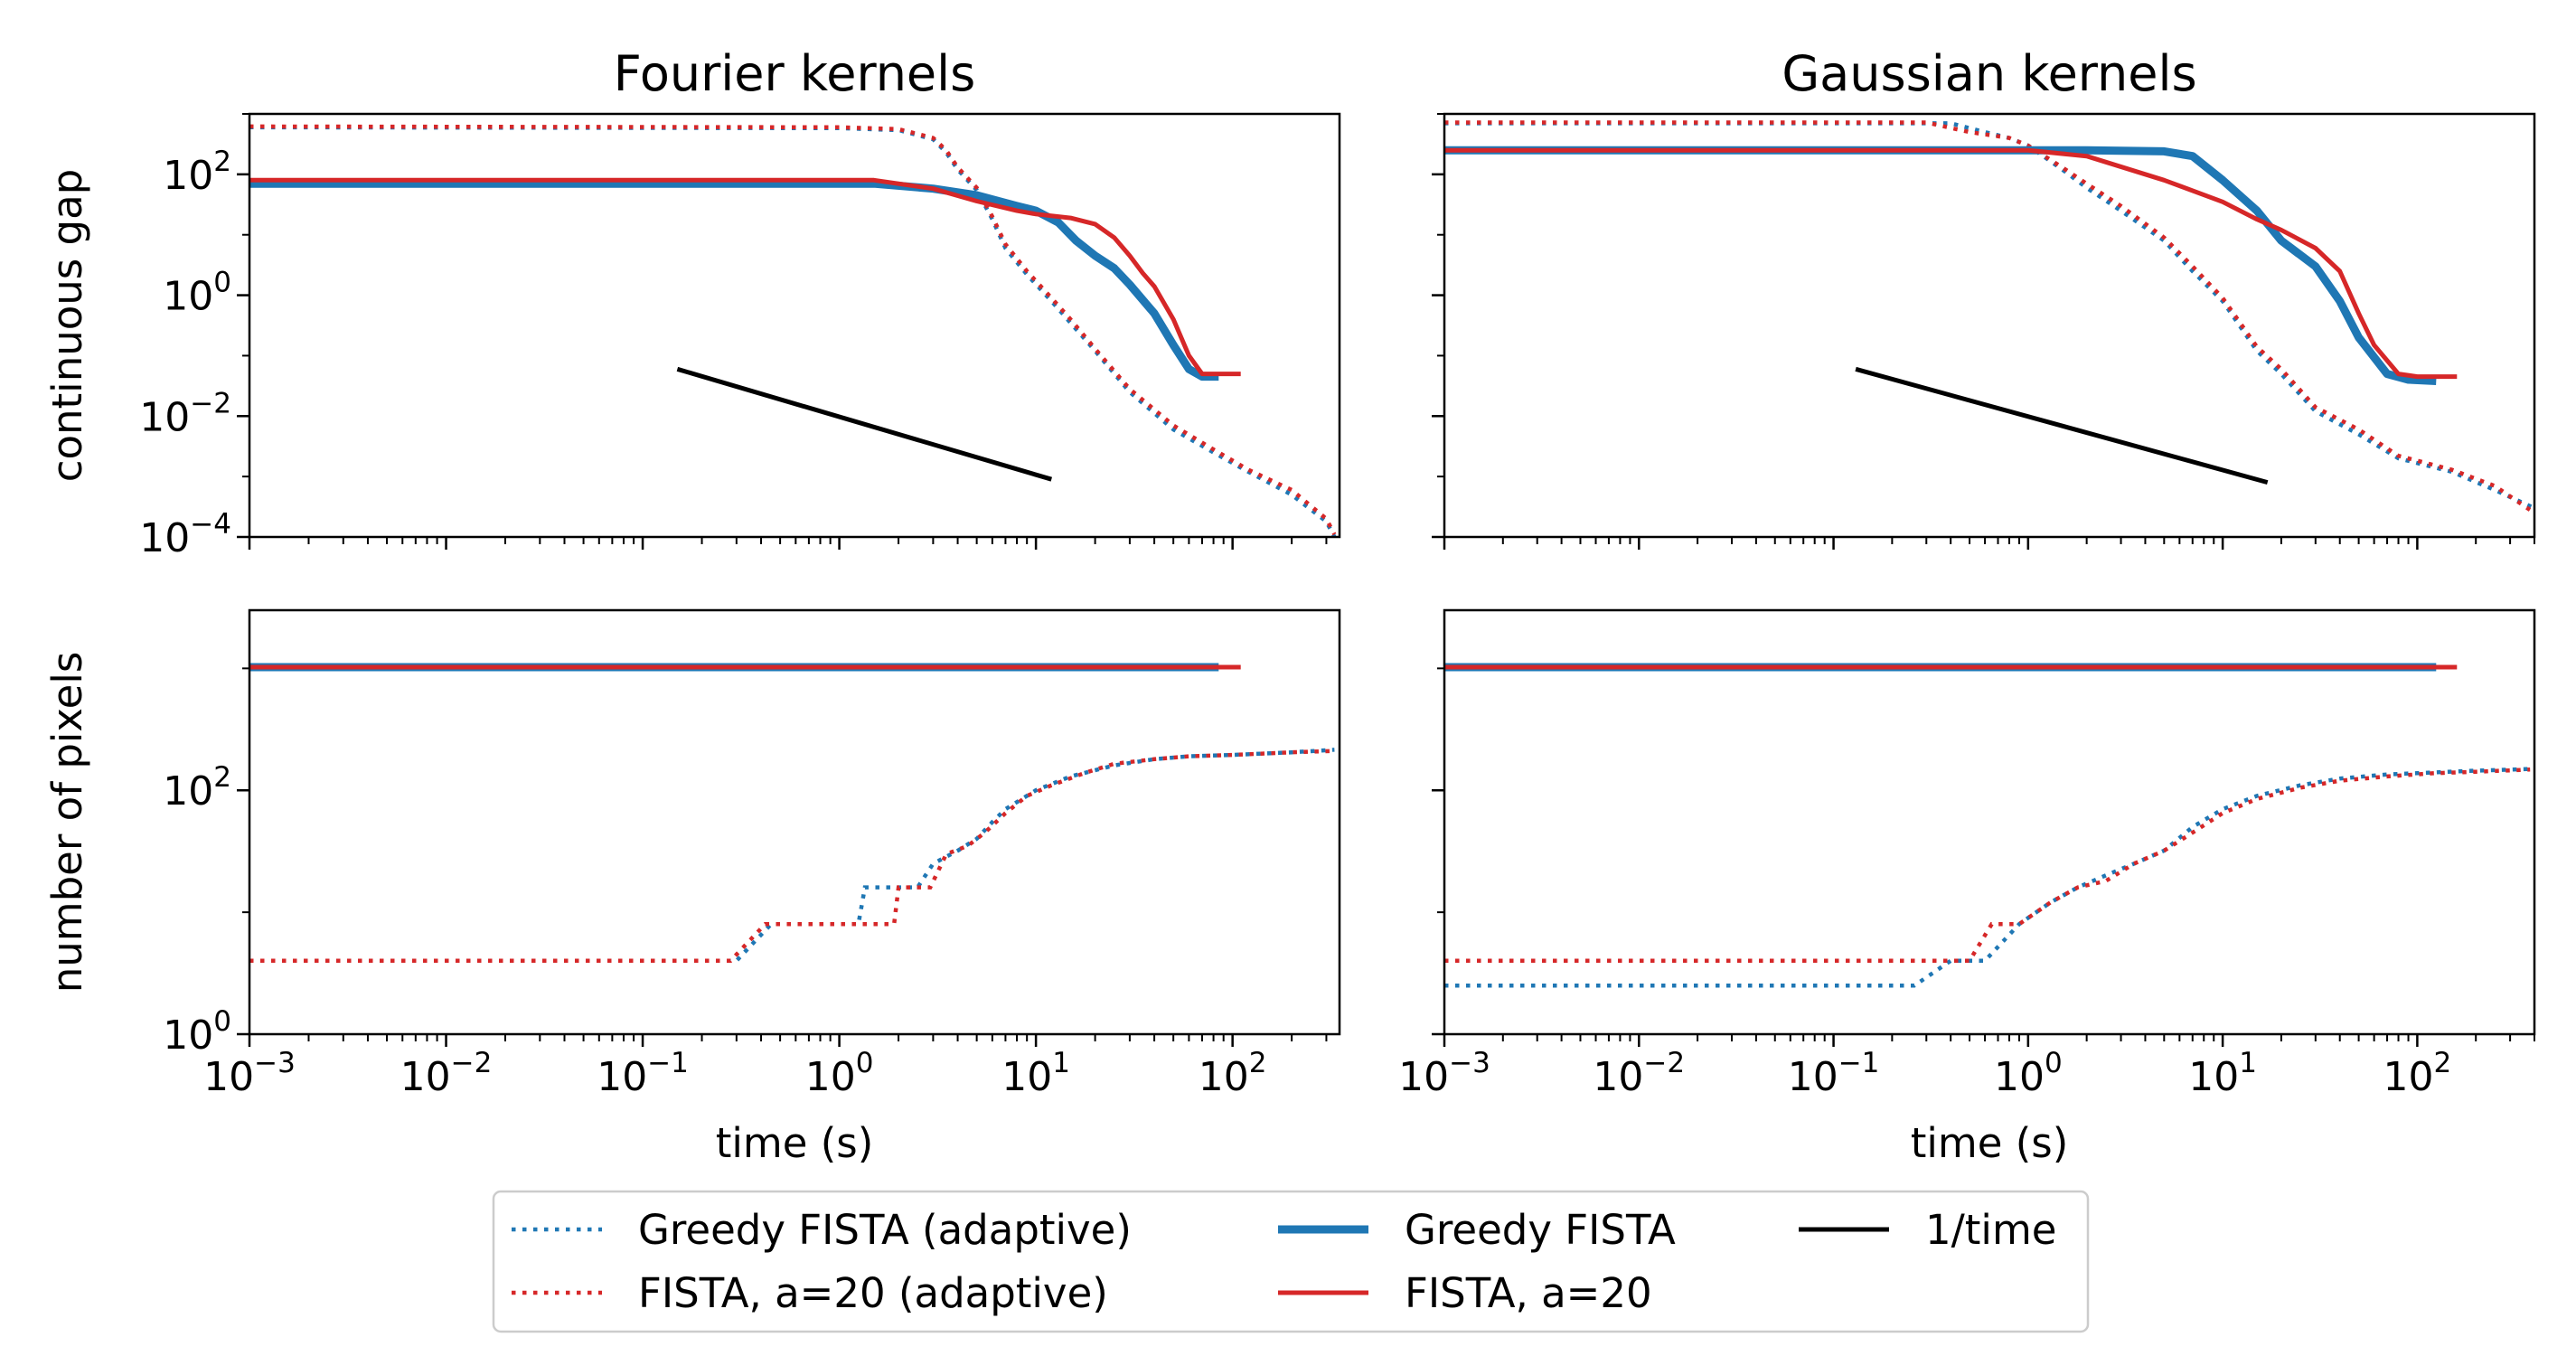  I want to click on bottom-left-series, so click(792, 813).